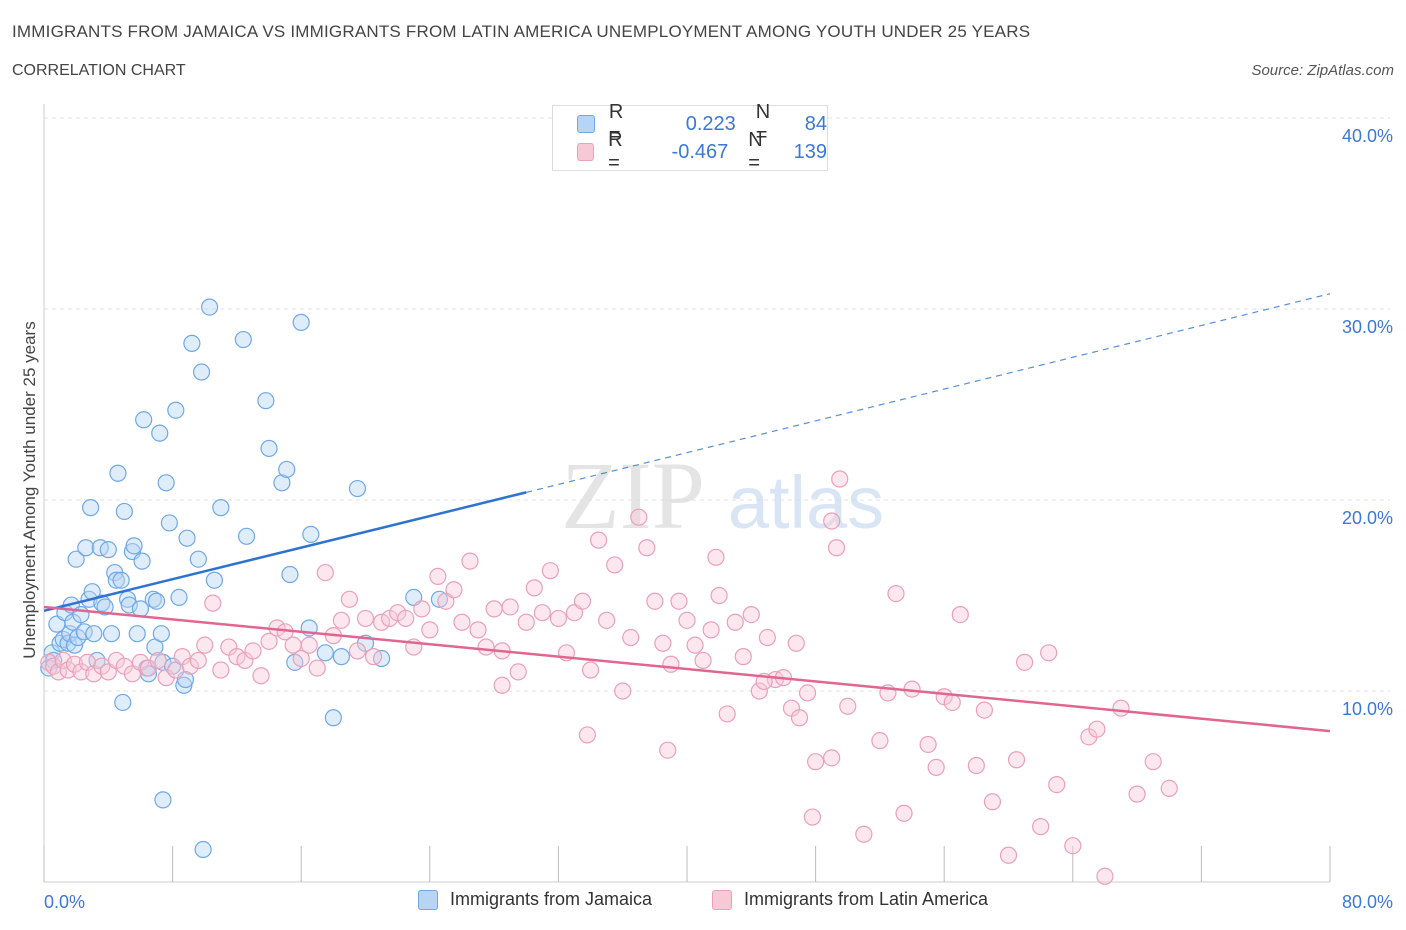 This screenshot has width=1406, height=930. What do you see at coordinates (806, 502) in the screenshot?
I see `watermark-atlas: atlas` at bounding box center [806, 502].